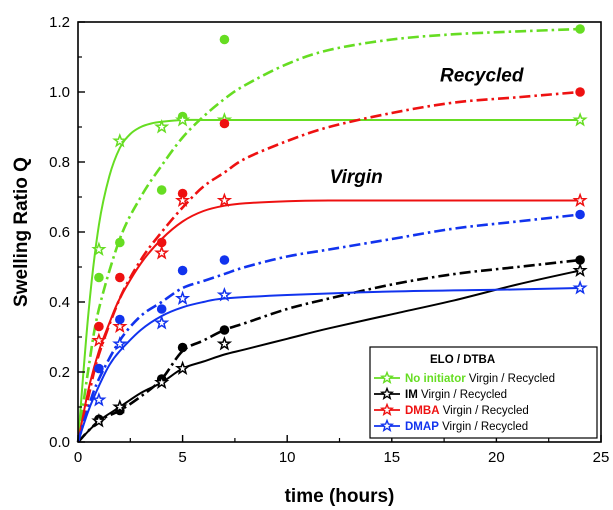 Image resolution: width=613 pixels, height=510 pixels. What do you see at coordinates (59, 162) in the screenshot?
I see `y-tick-label: 0.8` at bounding box center [59, 162].